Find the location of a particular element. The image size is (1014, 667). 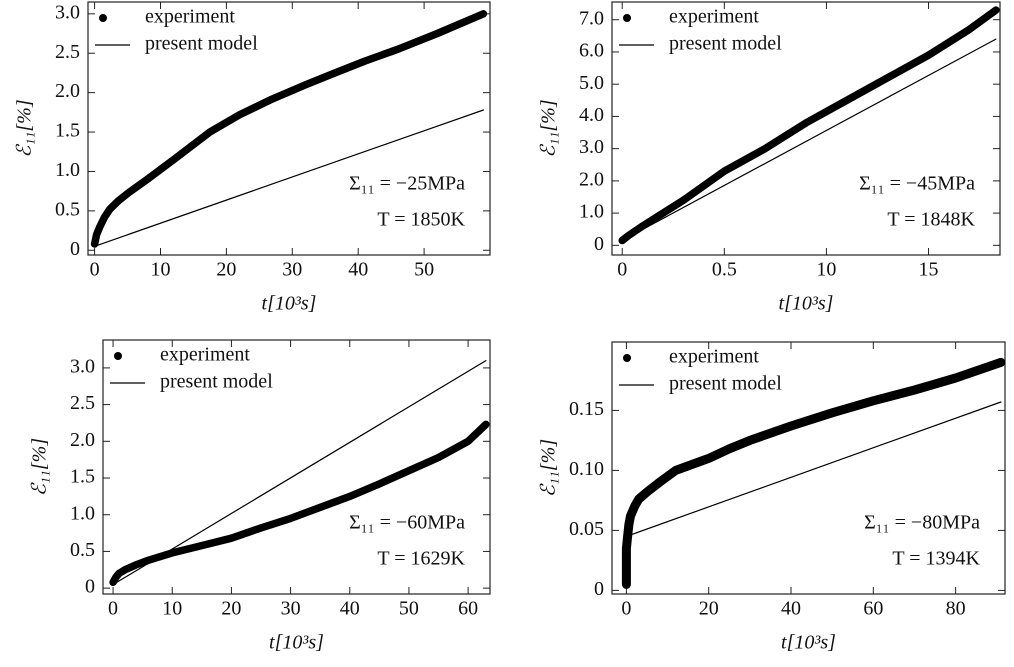

y-tick-label: 7.0 is located at coordinates (591, 18).